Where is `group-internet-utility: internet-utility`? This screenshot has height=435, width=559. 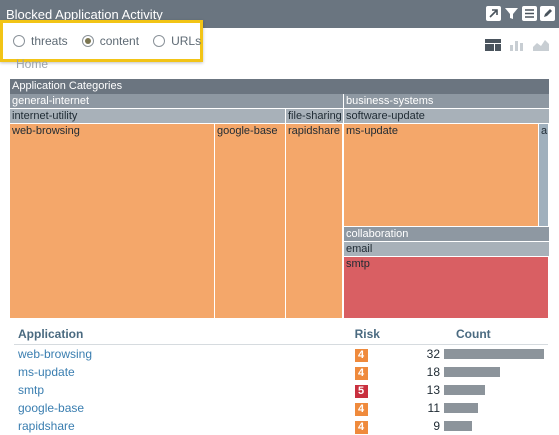
group-internet-utility: internet-utility is located at coordinates (147, 116).